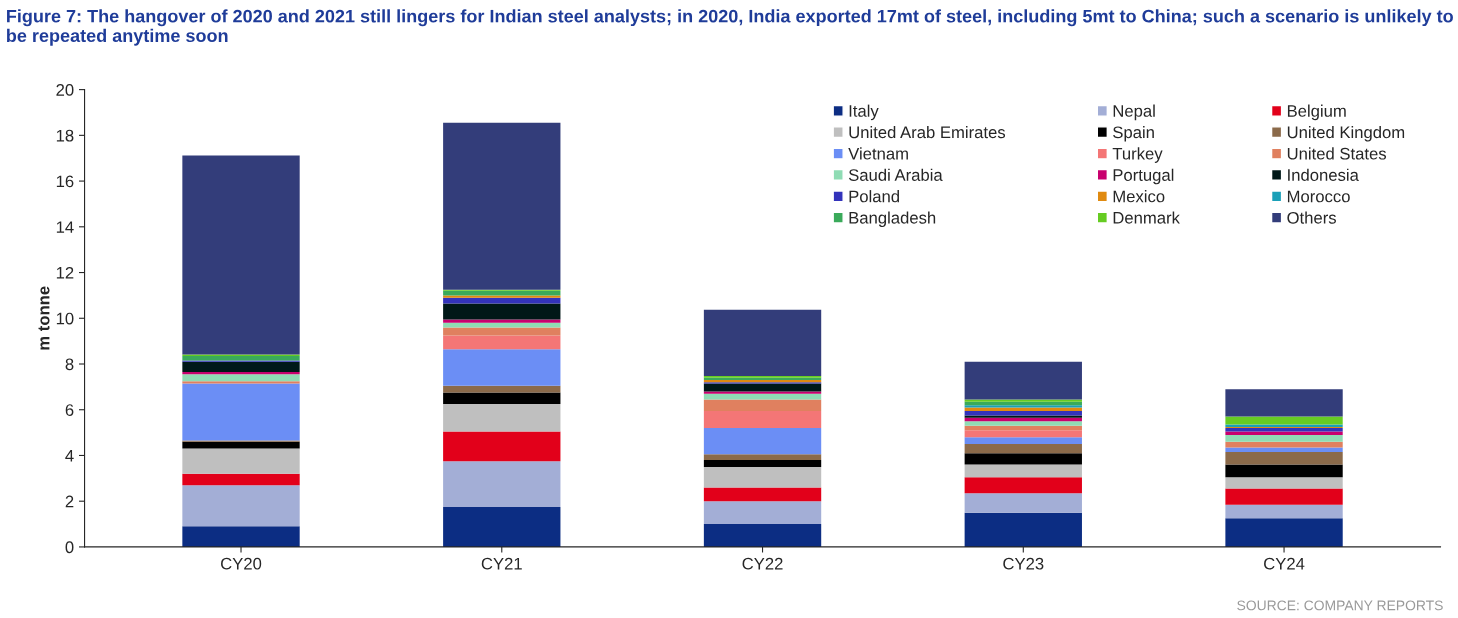 This screenshot has height=618, width=1458. I want to click on y-tick-label: 20, so click(65, 90).